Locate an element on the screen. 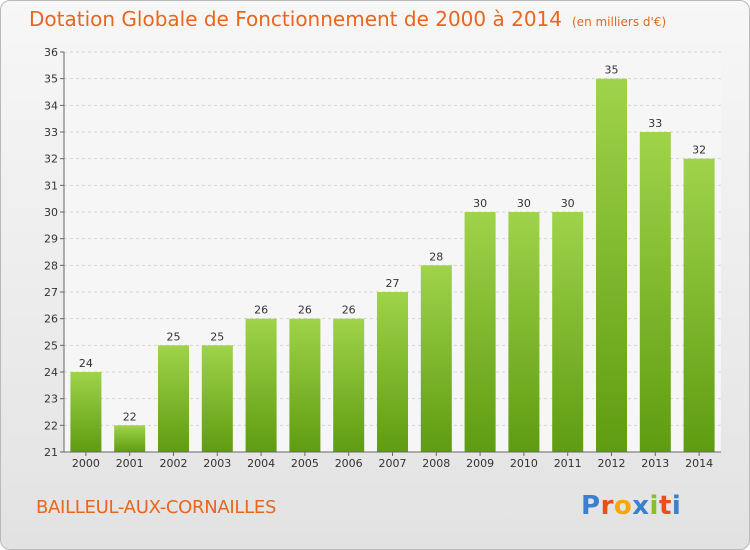  logo-letter: r is located at coordinates (607, 506).